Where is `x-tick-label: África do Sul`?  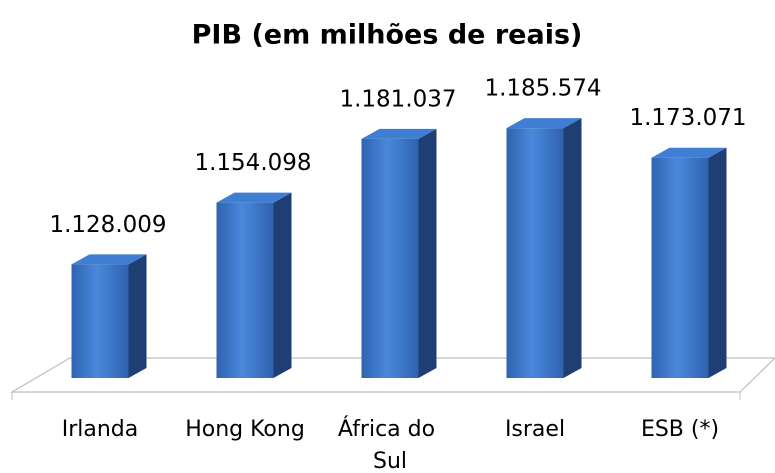 x-tick-label: África do Sul is located at coordinates (390, 444).